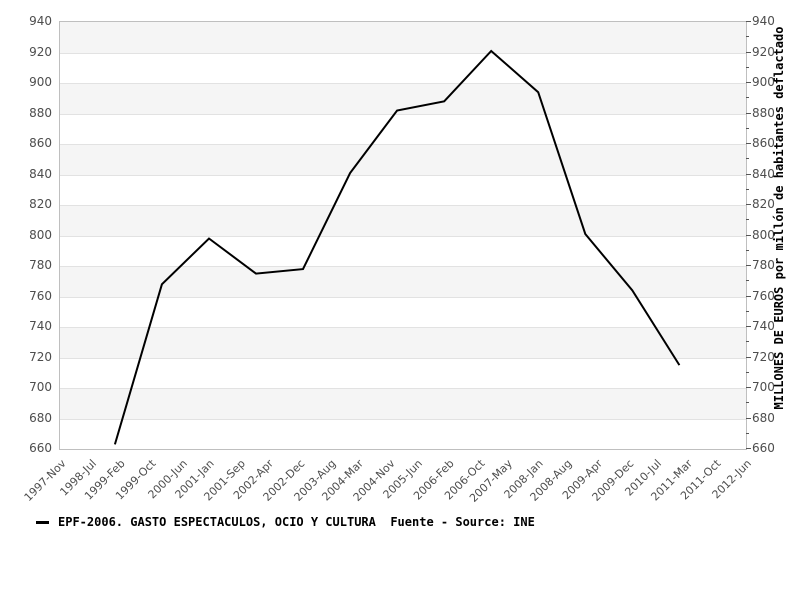  Describe the element at coordinates (763, 21) in the screenshot. I see `y-tick-label-right: 940` at that location.